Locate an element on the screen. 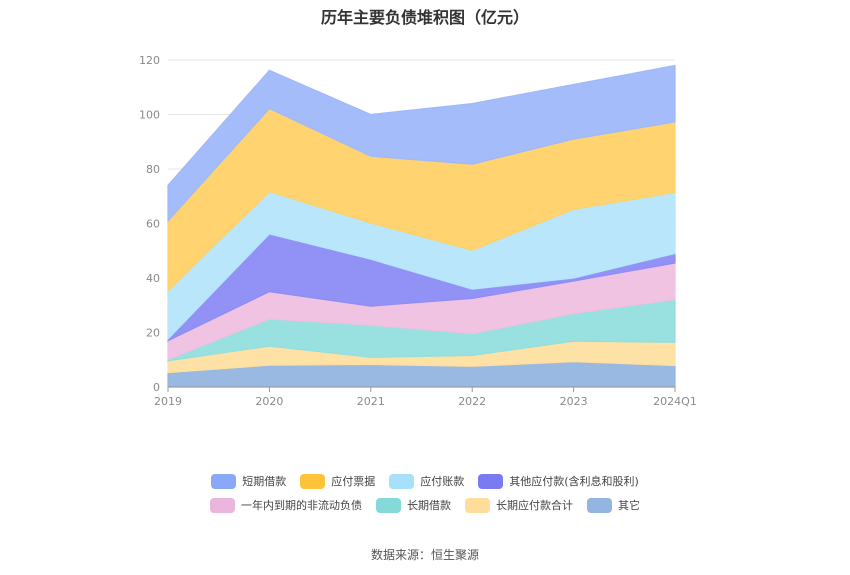 This screenshot has width=850, height=575. y-tick-label: 100 is located at coordinates (149, 115).